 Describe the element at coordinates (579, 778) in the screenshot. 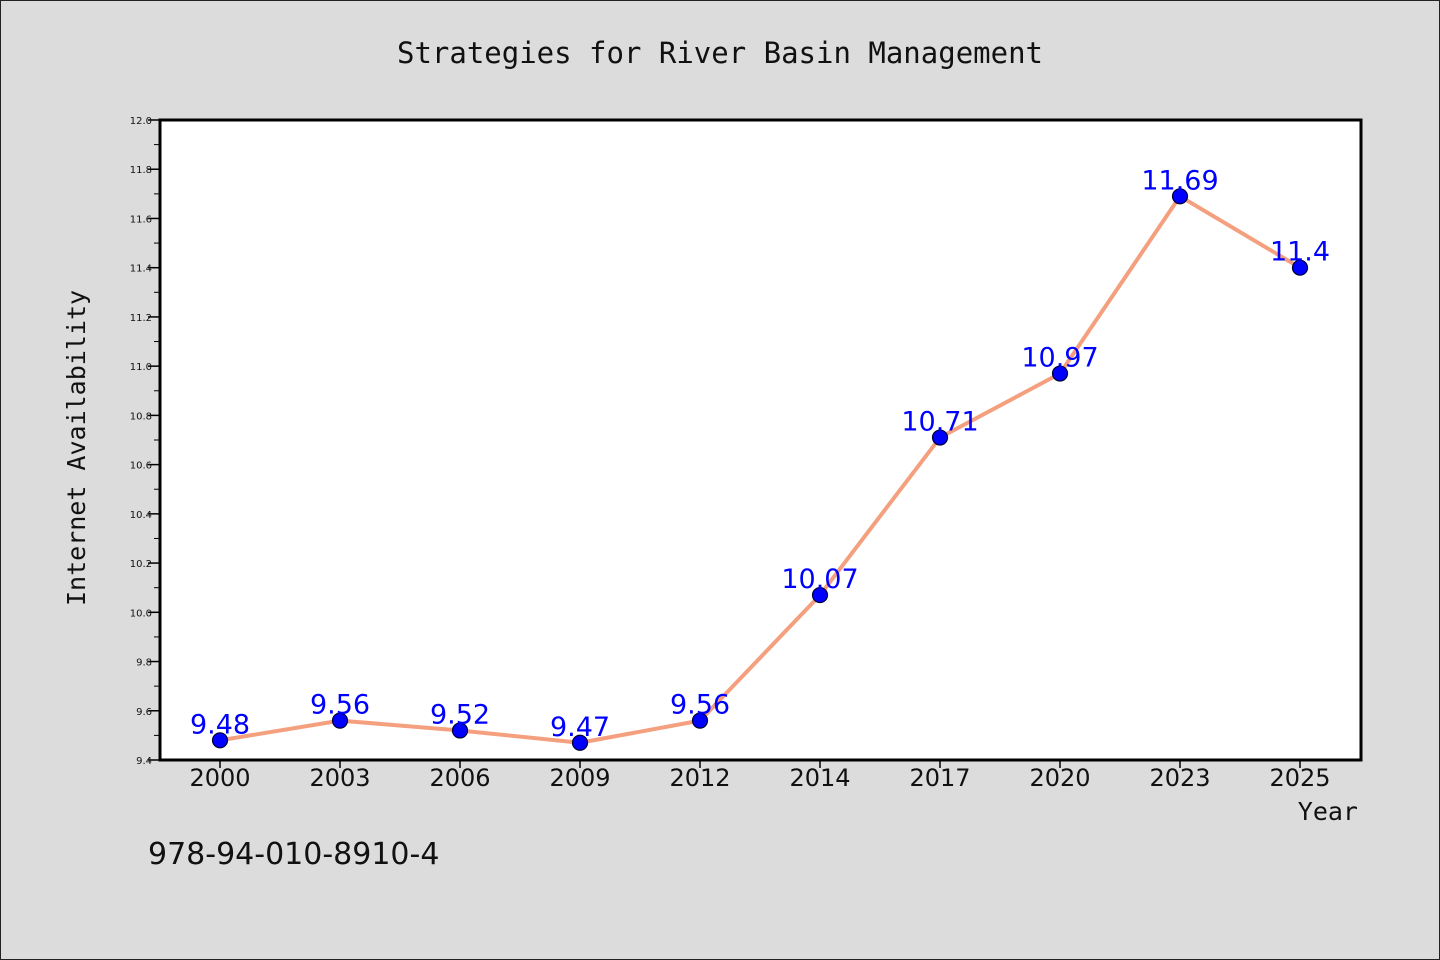

I see `x-tick-label: 2009` at that location.